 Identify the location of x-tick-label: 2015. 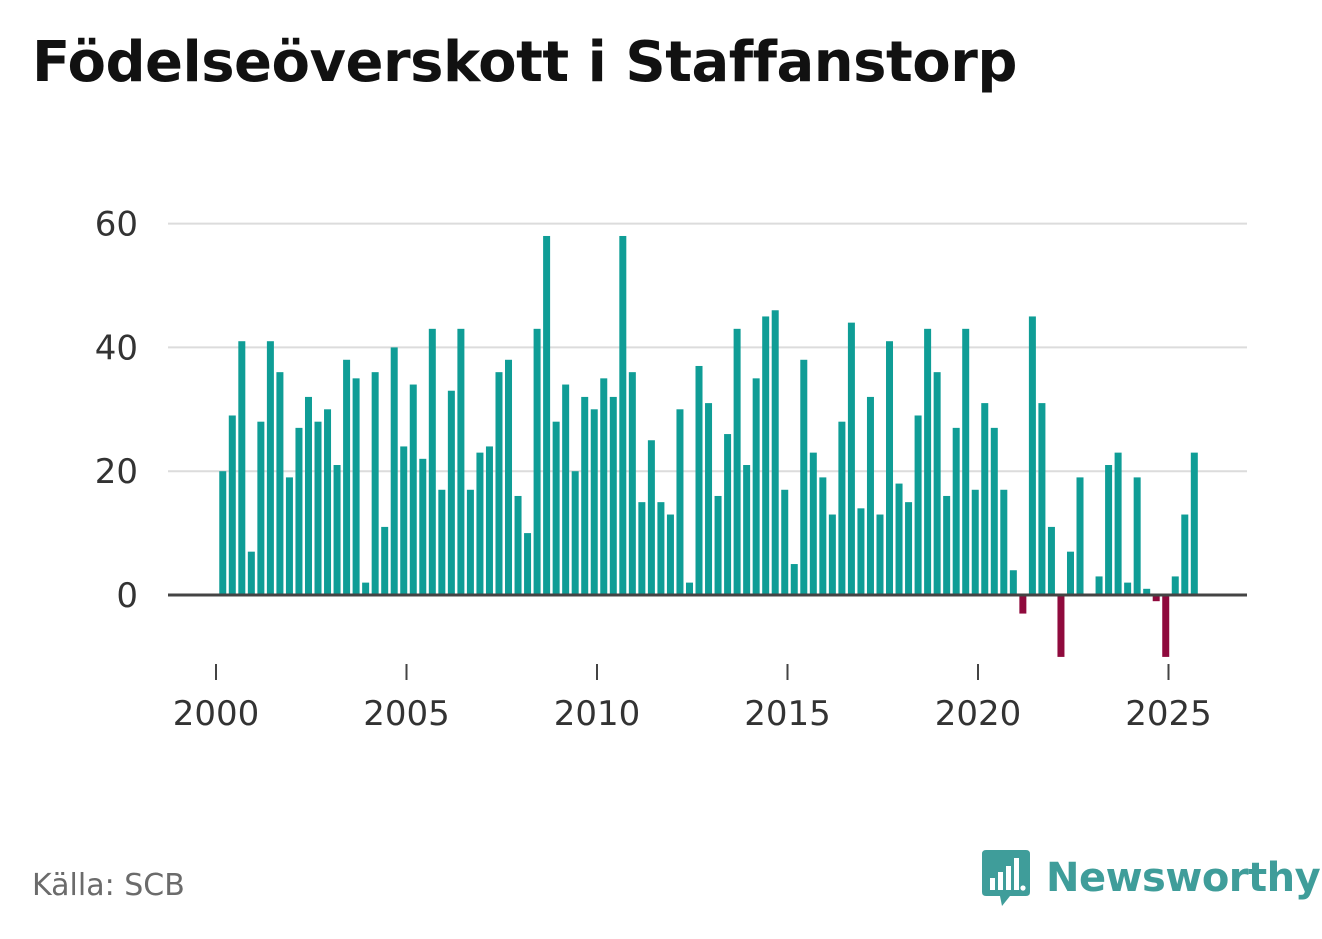
(787, 714).